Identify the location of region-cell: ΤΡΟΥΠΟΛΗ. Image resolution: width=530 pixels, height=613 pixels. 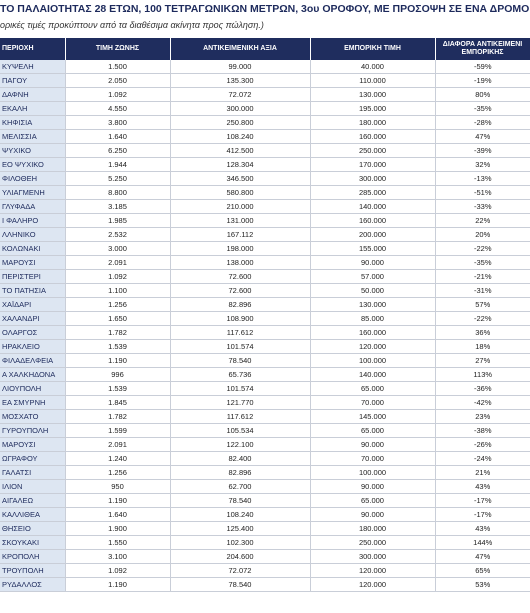
(33, 570).